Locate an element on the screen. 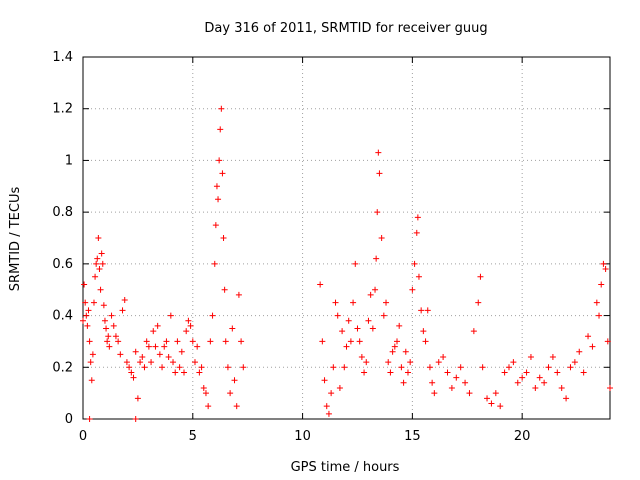 The height and width of the screenshot is (480, 640). y-tick-label: 0 is located at coordinates (69, 419).